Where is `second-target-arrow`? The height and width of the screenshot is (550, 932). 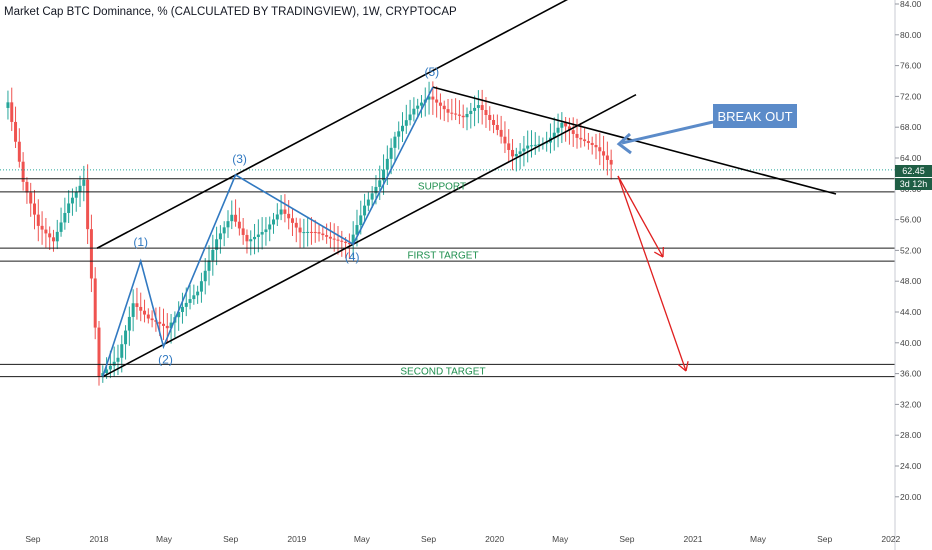
second-target-arrow is located at coordinates (652, 273).